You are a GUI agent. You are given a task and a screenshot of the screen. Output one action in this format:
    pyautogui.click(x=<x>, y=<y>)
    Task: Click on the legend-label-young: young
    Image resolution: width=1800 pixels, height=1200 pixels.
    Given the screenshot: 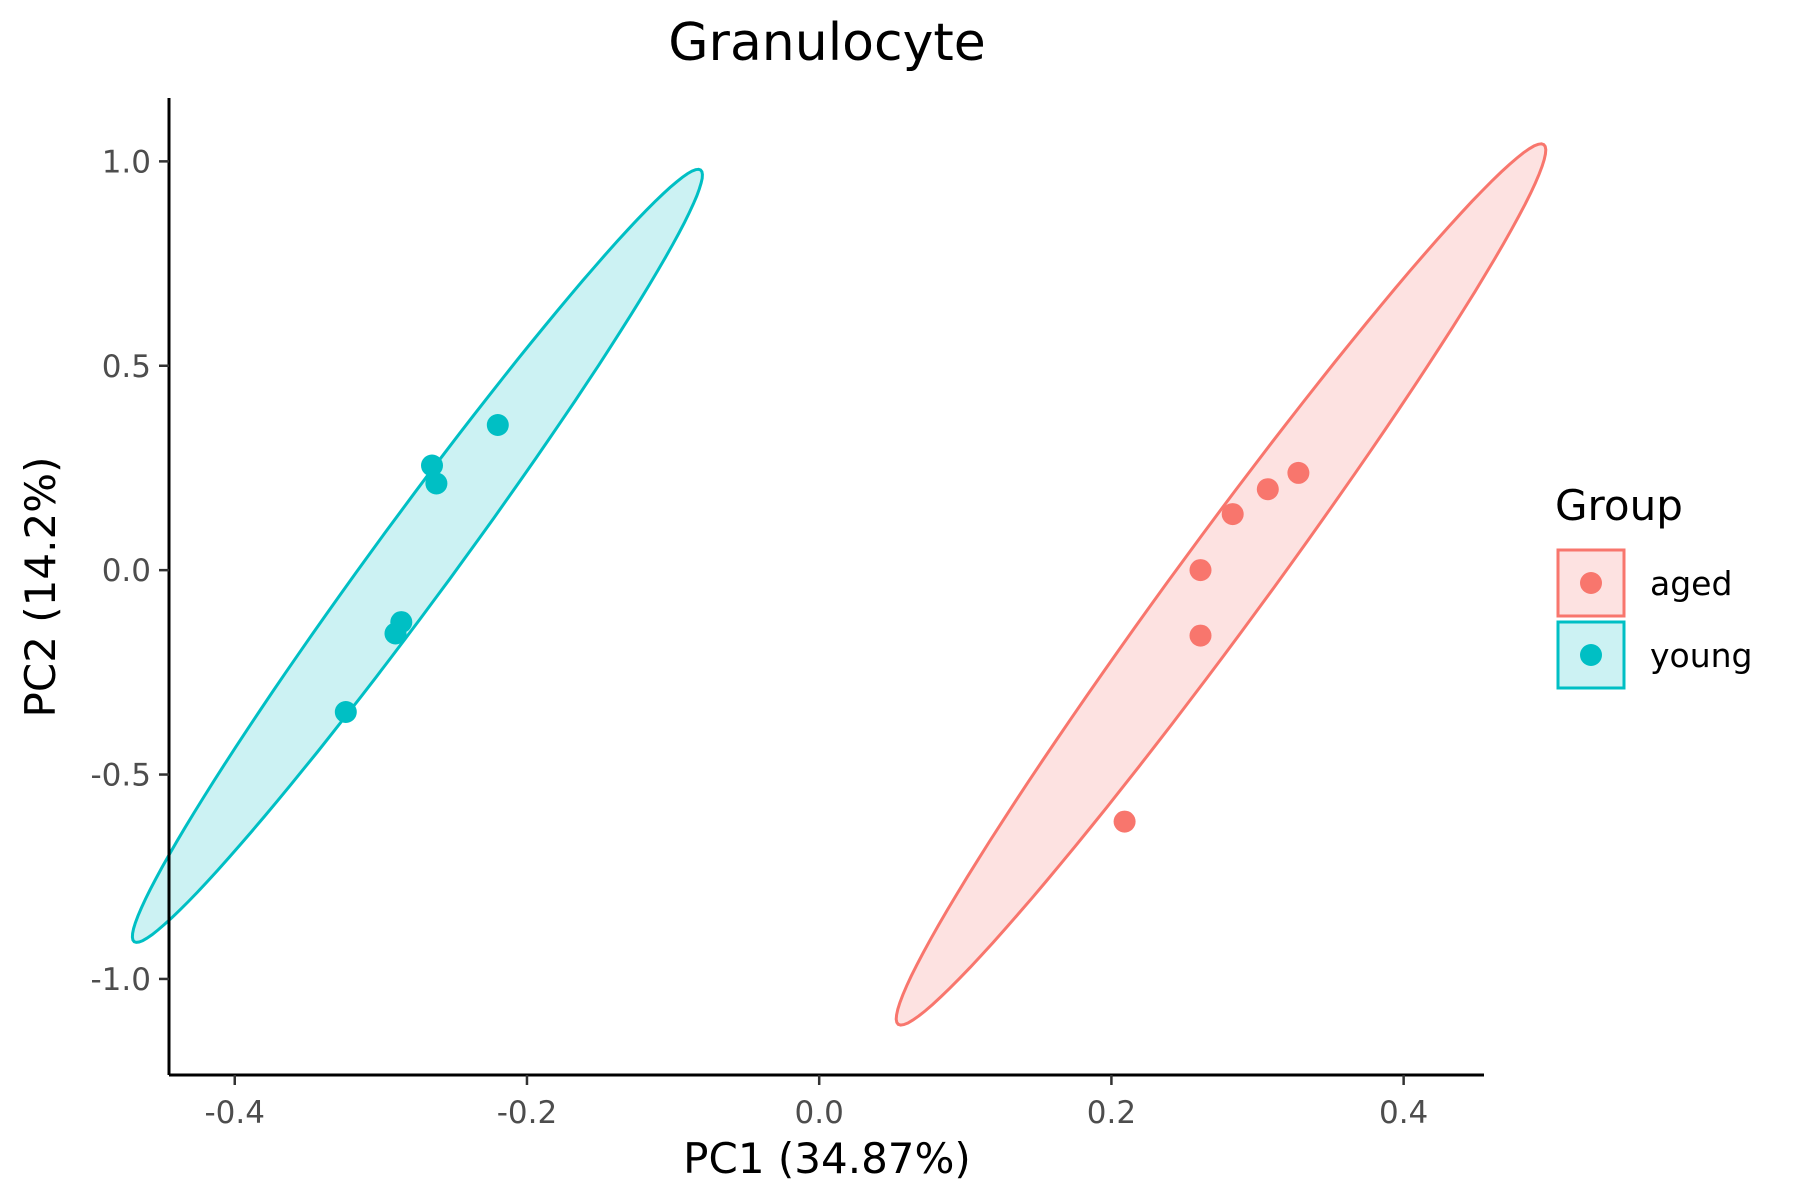 What is the action you would take?
    pyautogui.click(x=1701, y=655)
    